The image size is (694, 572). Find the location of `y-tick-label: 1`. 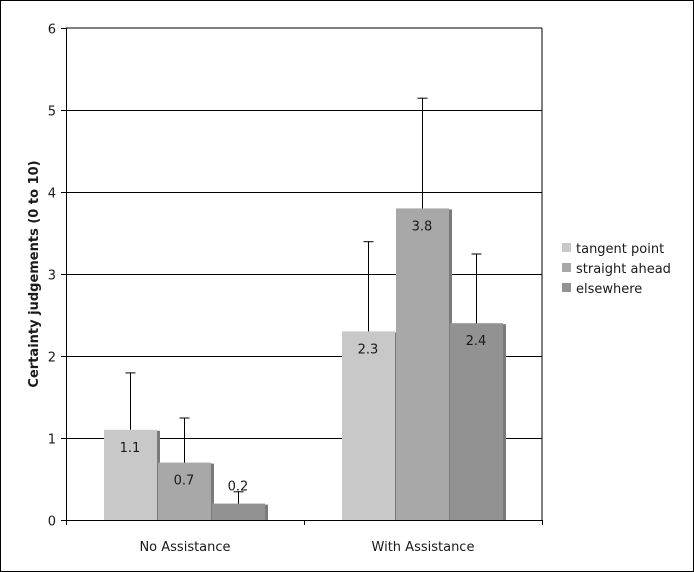

y-tick-label: 1 is located at coordinates (52, 440).